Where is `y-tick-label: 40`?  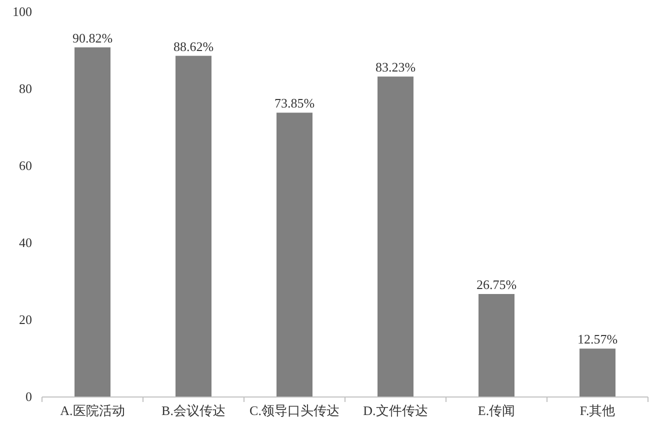 y-tick-label: 40 is located at coordinates (25, 242).